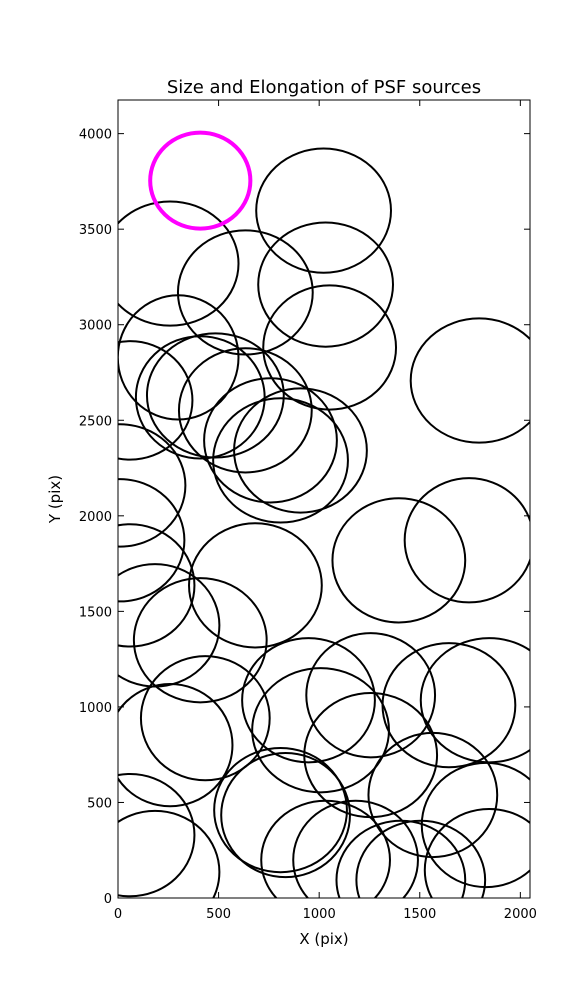  I want to click on y-tick-label: 2500, so click(95, 421).